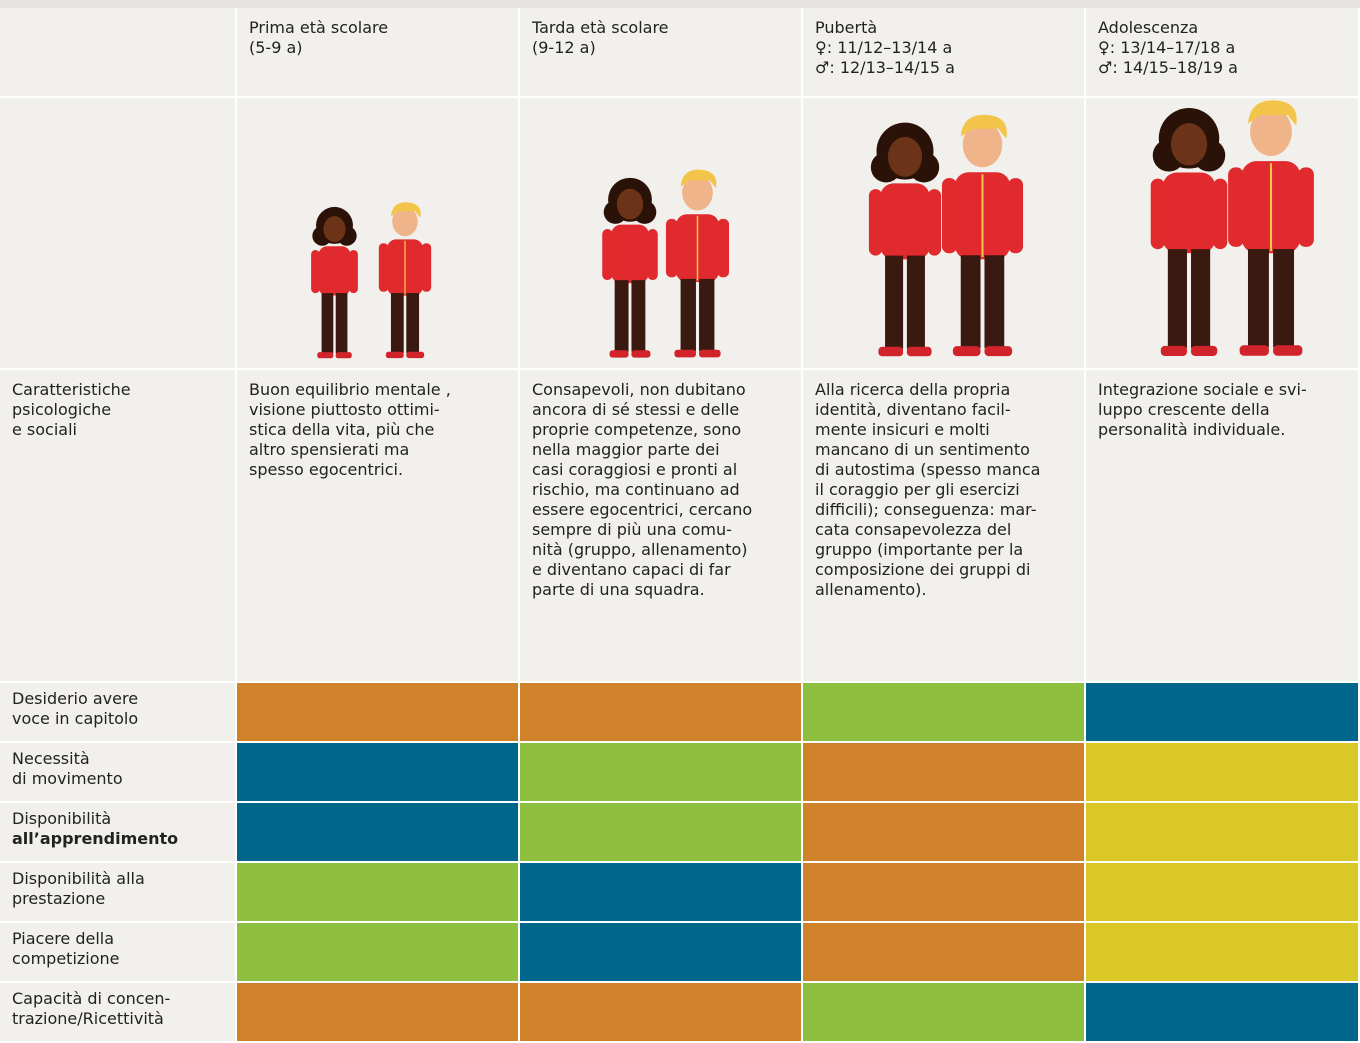 The height and width of the screenshot is (1043, 1360). I want to click on text-line: competizione, so click(66, 958).